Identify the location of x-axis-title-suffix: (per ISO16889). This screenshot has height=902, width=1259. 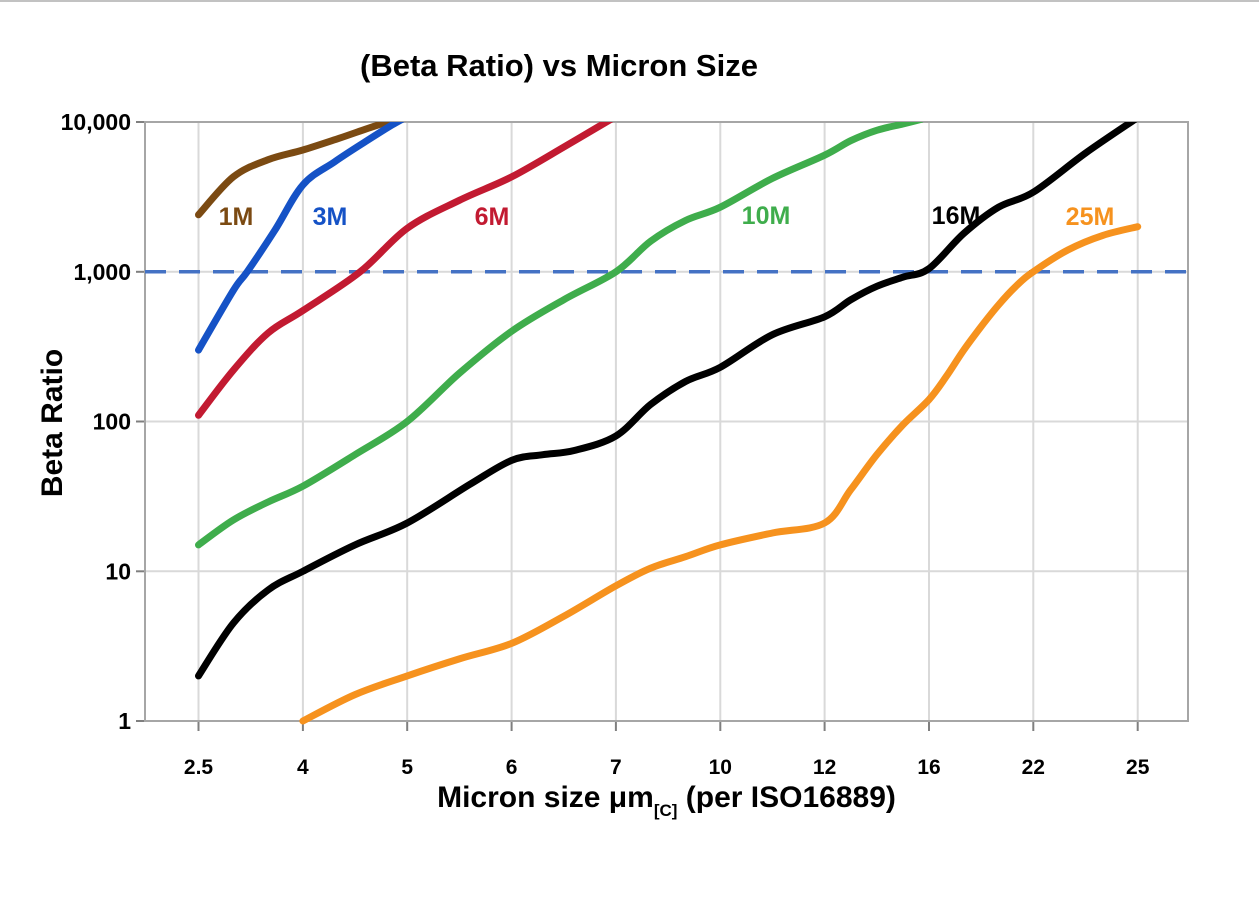
(786, 797).